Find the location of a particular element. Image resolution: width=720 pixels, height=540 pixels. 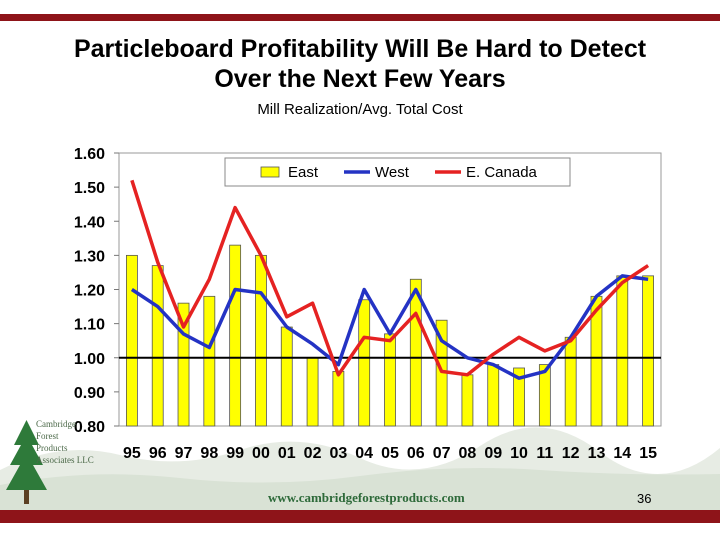

x-tick-label: 05 is located at coordinates (390, 453).